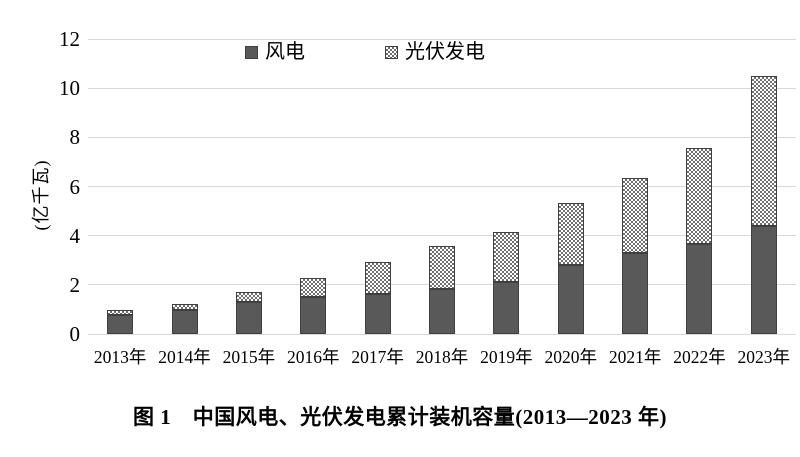 This screenshot has height=457, width=800. What do you see at coordinates (75, 235) in the screenshot?
I see `y-tick-label: 4` at bounding box center [75, 235].